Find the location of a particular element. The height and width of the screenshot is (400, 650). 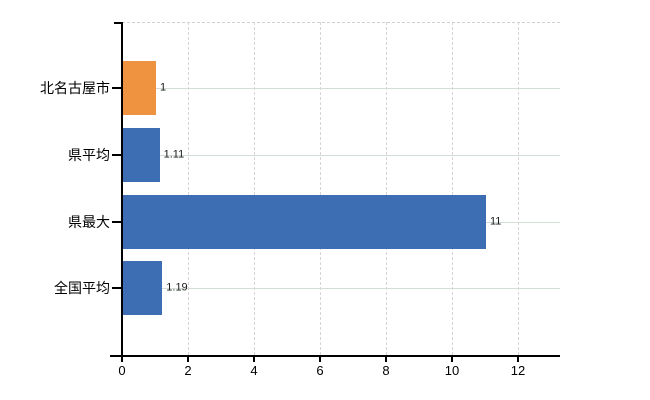

x-tick-label: 12 is located at coordinates (518, 370).